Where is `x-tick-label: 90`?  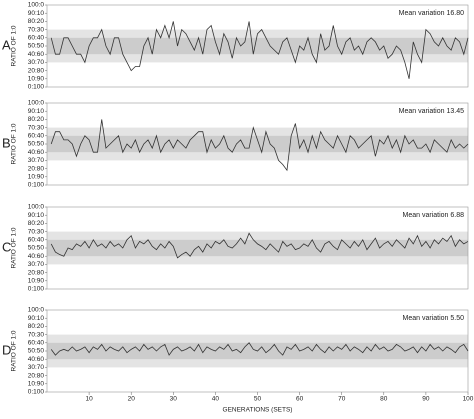
x-tick-label: 90 is located at coordinates (426, 399).